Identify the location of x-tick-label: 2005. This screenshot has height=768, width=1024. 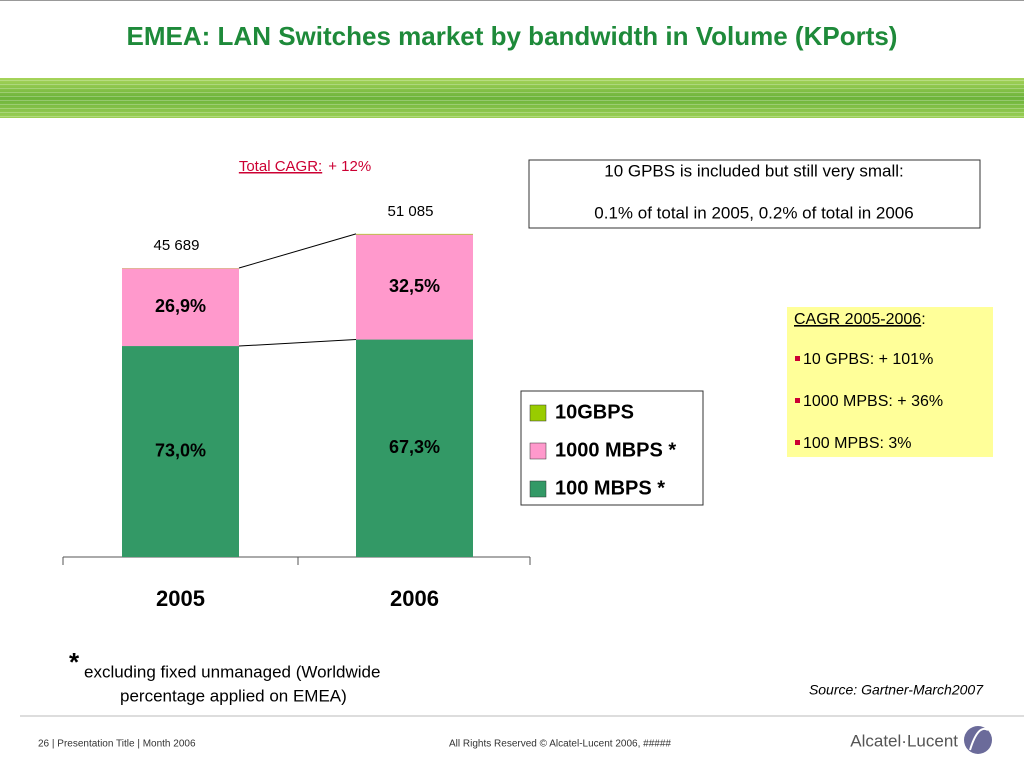
(180, 598).